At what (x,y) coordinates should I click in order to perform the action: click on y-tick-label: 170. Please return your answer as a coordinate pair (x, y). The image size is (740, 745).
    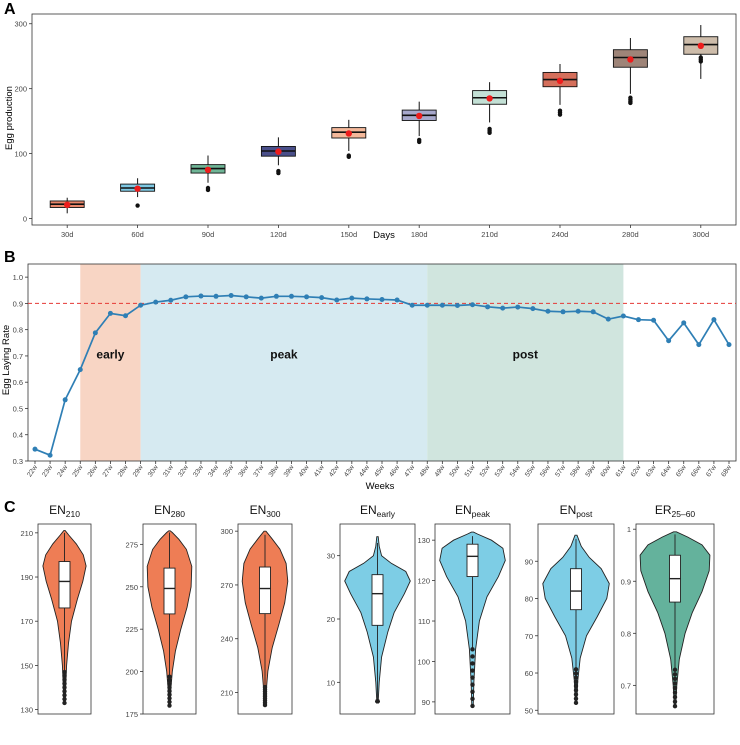
    Looking at the image, I should click on (26, 621).